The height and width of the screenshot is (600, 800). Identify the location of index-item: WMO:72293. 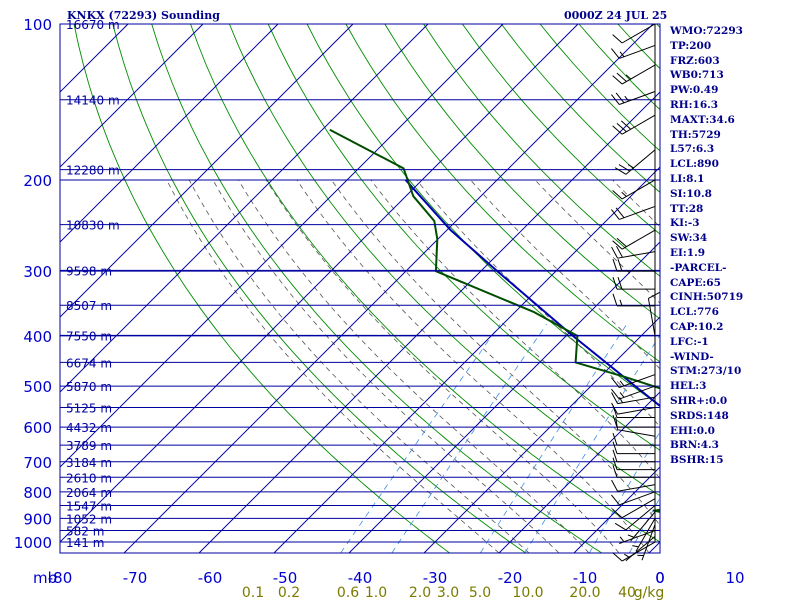
(706, 31).